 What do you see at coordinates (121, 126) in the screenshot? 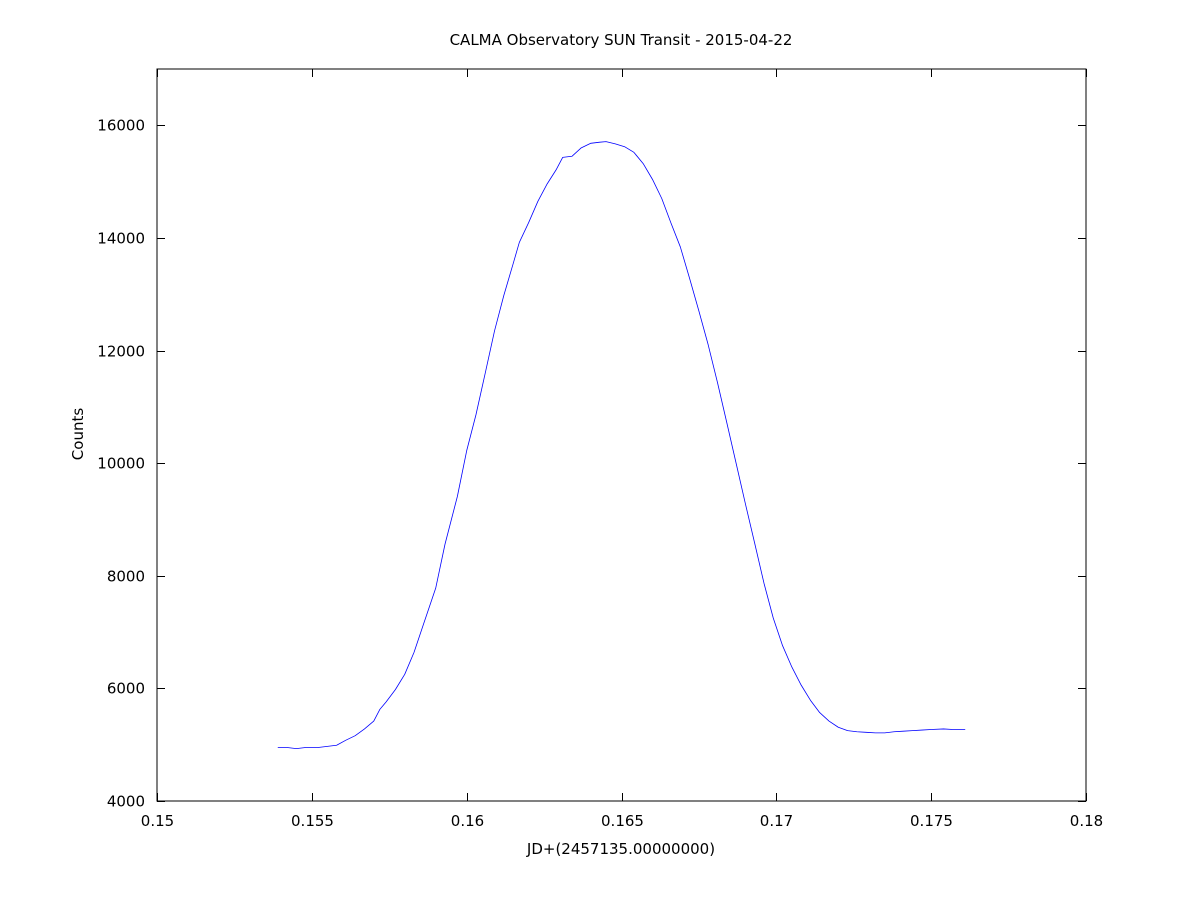
I see `y-tick-label: 16000` at bounding box center [121, 126].